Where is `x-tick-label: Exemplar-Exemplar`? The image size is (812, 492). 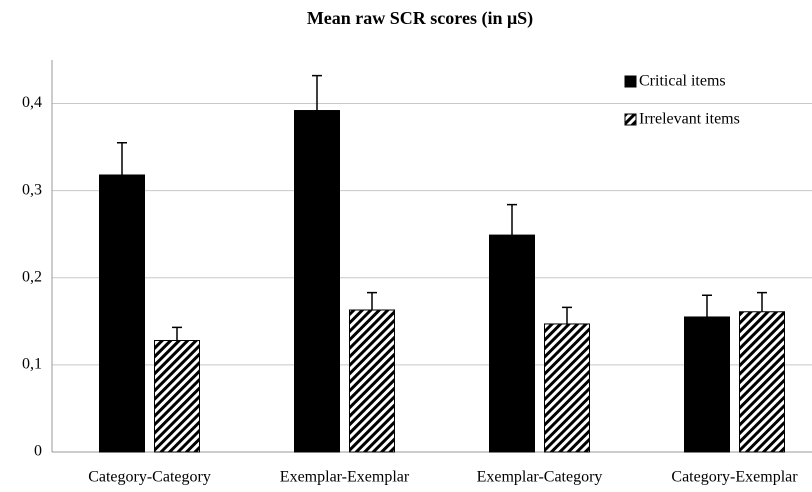 x-tick-label: Exemplar-Exemplar is located at coordinates (345, 477).